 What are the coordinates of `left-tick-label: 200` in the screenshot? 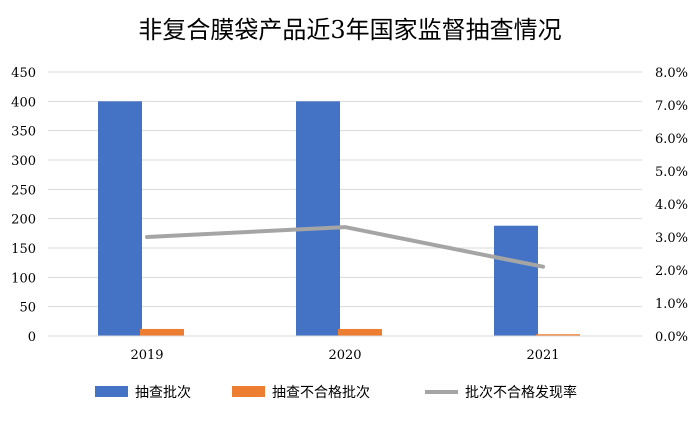 It's located at (23, 220).